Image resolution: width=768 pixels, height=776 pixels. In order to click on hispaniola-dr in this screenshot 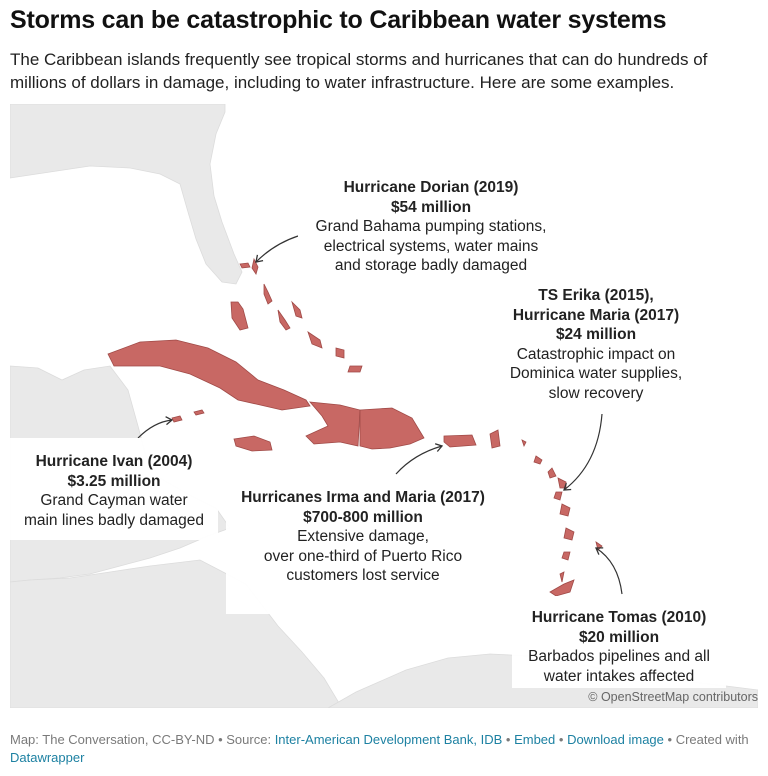, I will do `click(392, 428)`.